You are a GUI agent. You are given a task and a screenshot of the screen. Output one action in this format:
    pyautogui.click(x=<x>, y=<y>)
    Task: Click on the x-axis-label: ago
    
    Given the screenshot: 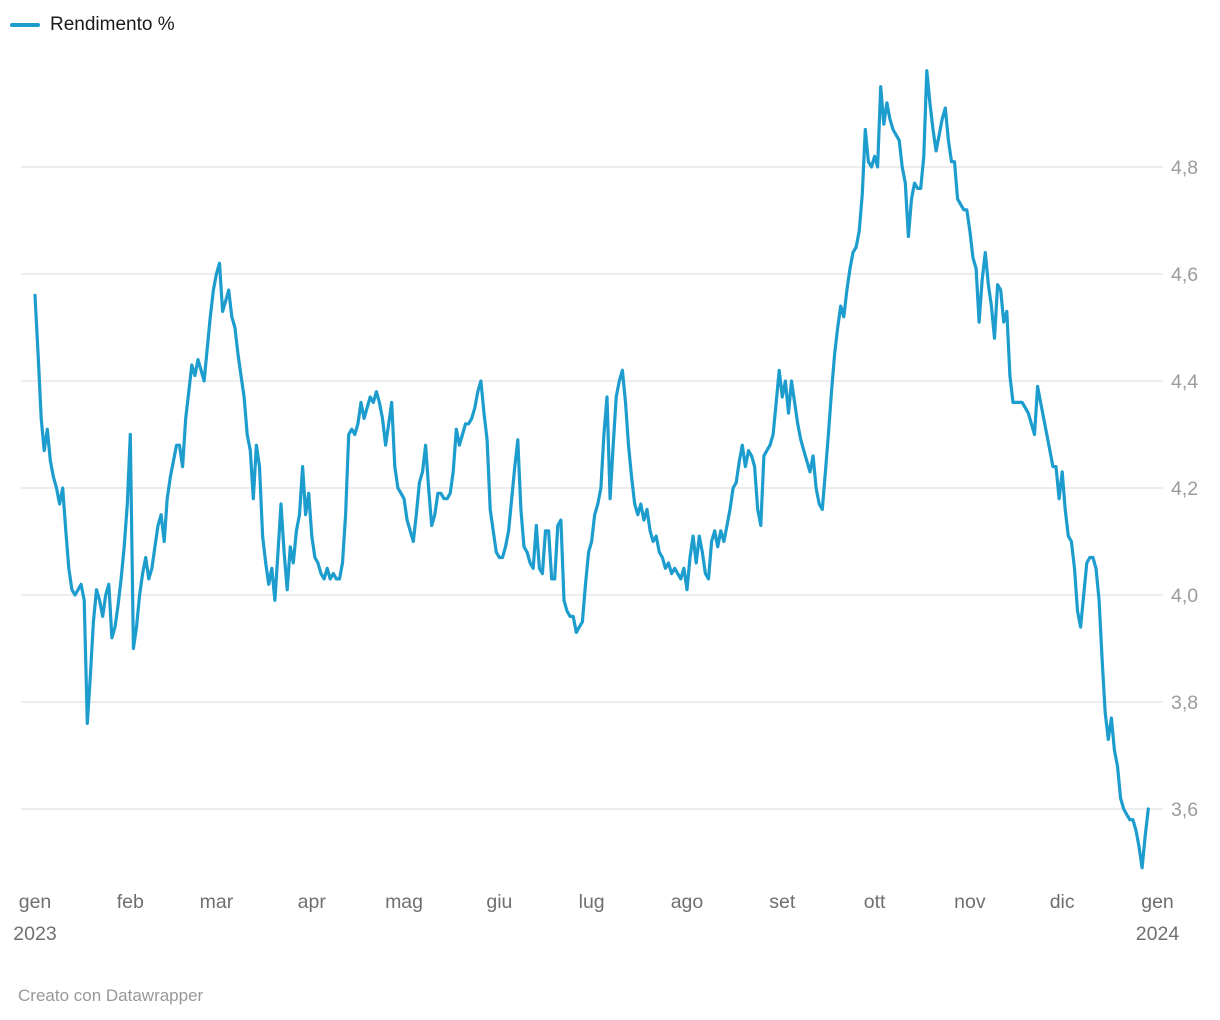 What is the action you would take?
    pyautogui.click(x=687, y=902)
    